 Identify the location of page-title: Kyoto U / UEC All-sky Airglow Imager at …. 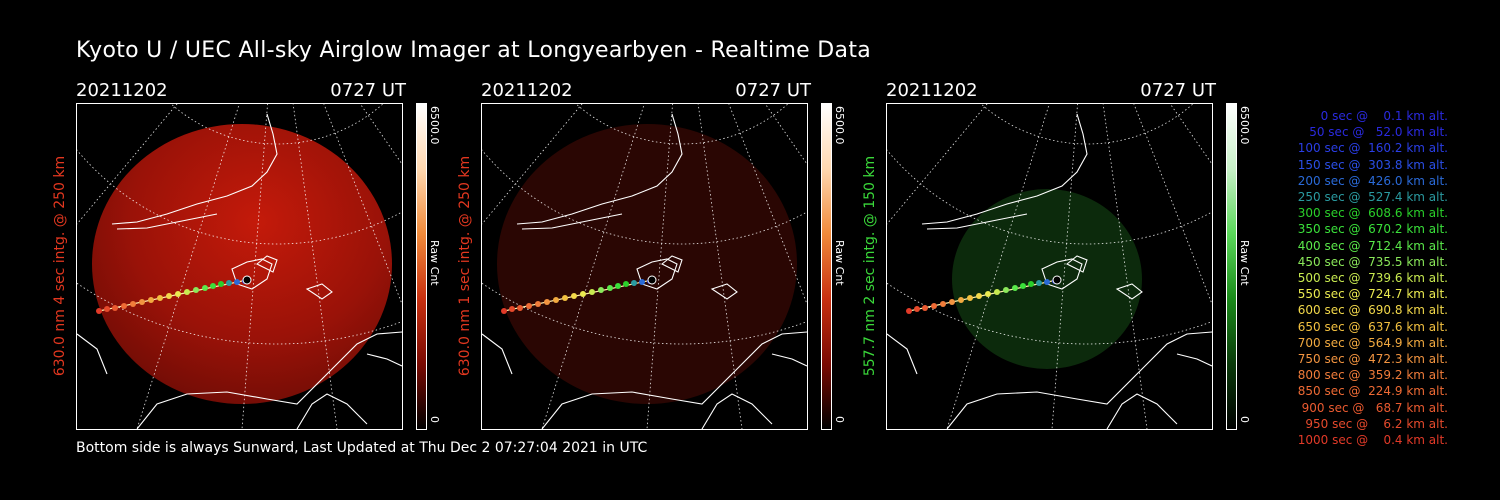
(474, 50).